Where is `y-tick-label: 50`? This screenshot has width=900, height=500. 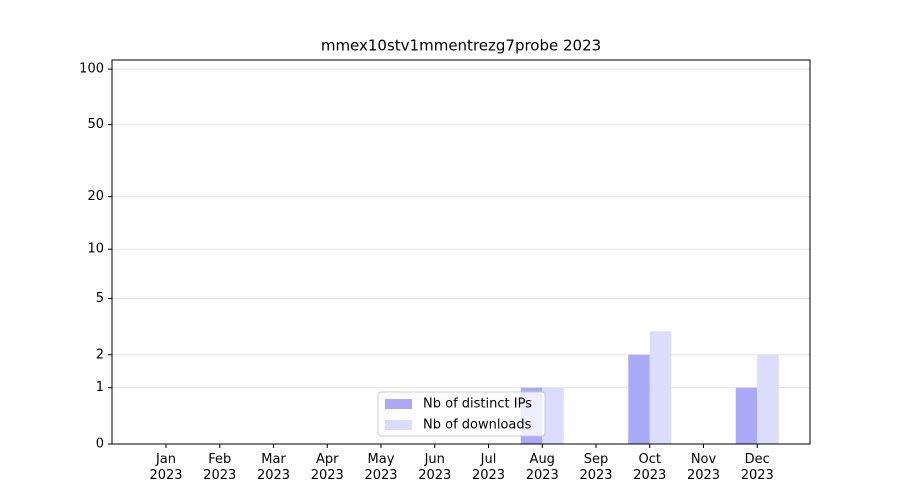 y-tick-label: 50 is located at coordinates (95, 124).